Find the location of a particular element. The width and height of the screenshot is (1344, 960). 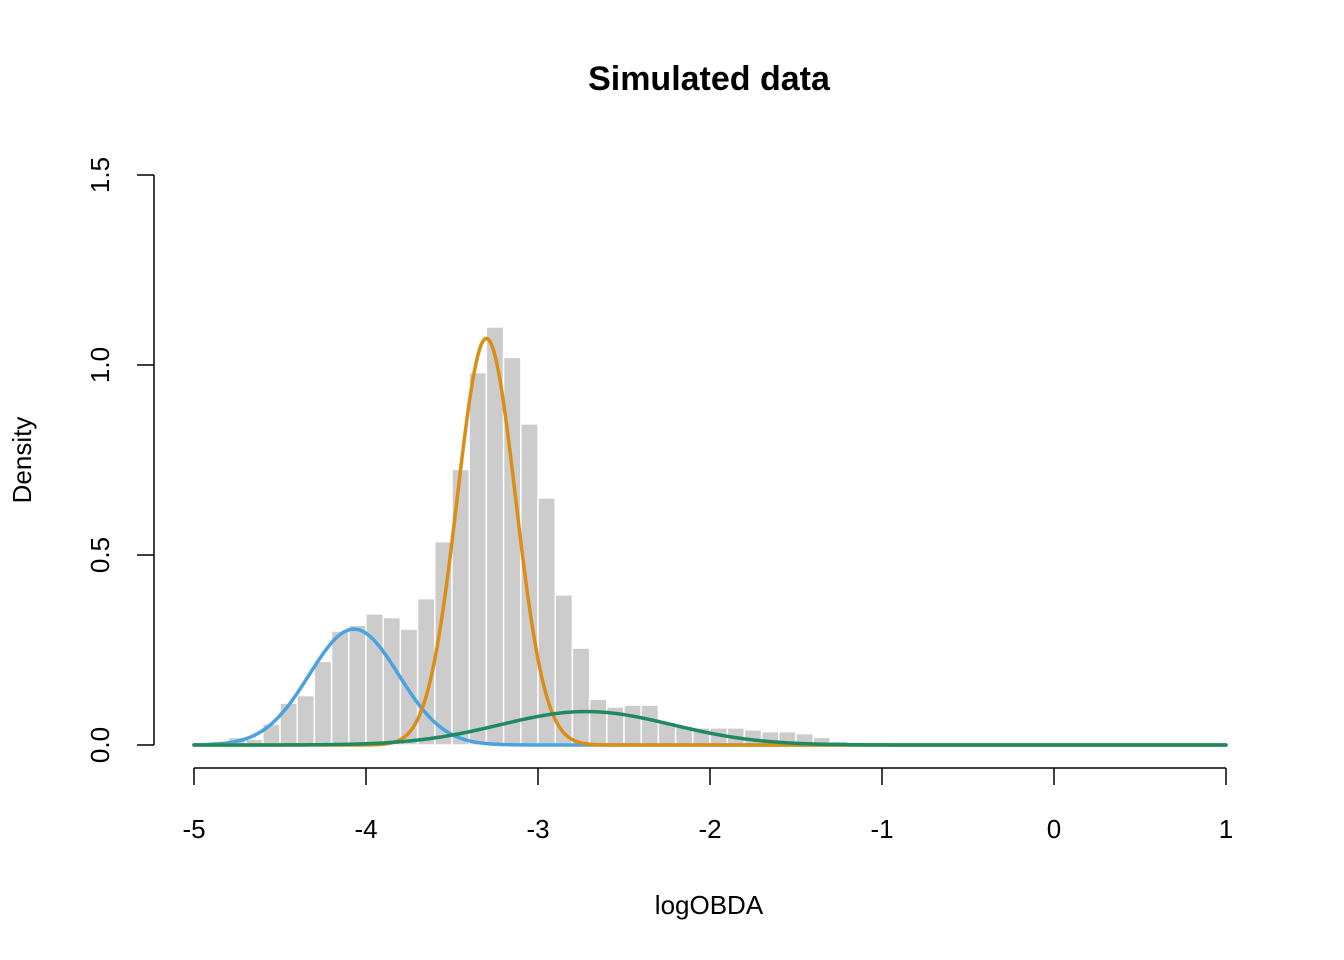

x-tick-label: -2 is located at coordinates (709, 829).